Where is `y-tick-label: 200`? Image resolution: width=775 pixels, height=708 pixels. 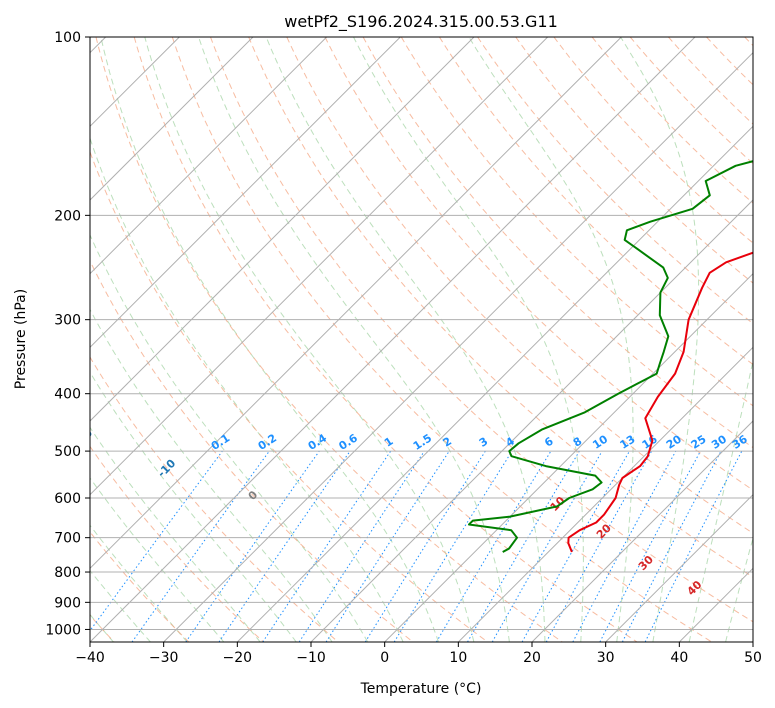
y-tick-label: 200 is located at coordinates (67, 216).